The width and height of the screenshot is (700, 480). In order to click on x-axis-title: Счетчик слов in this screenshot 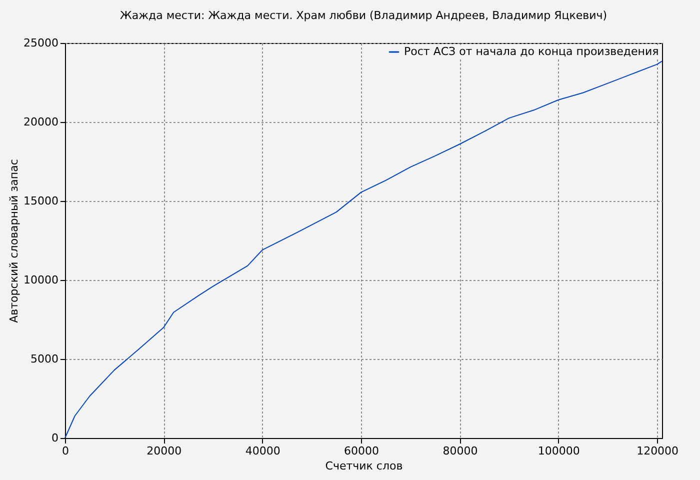, I will do `click(364, 466)`.